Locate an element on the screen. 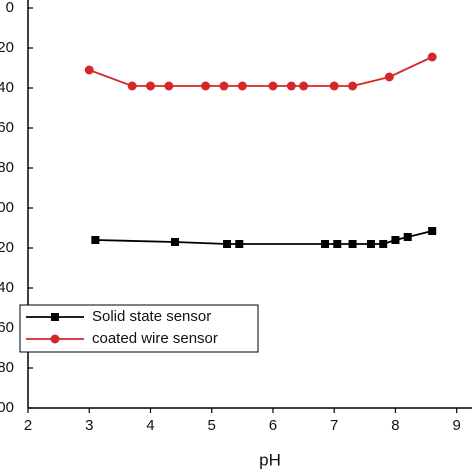 Image resolution: width=474 pixels, height=474 pixels. x-tick-label: 2 is located at coordinates (28, 425).